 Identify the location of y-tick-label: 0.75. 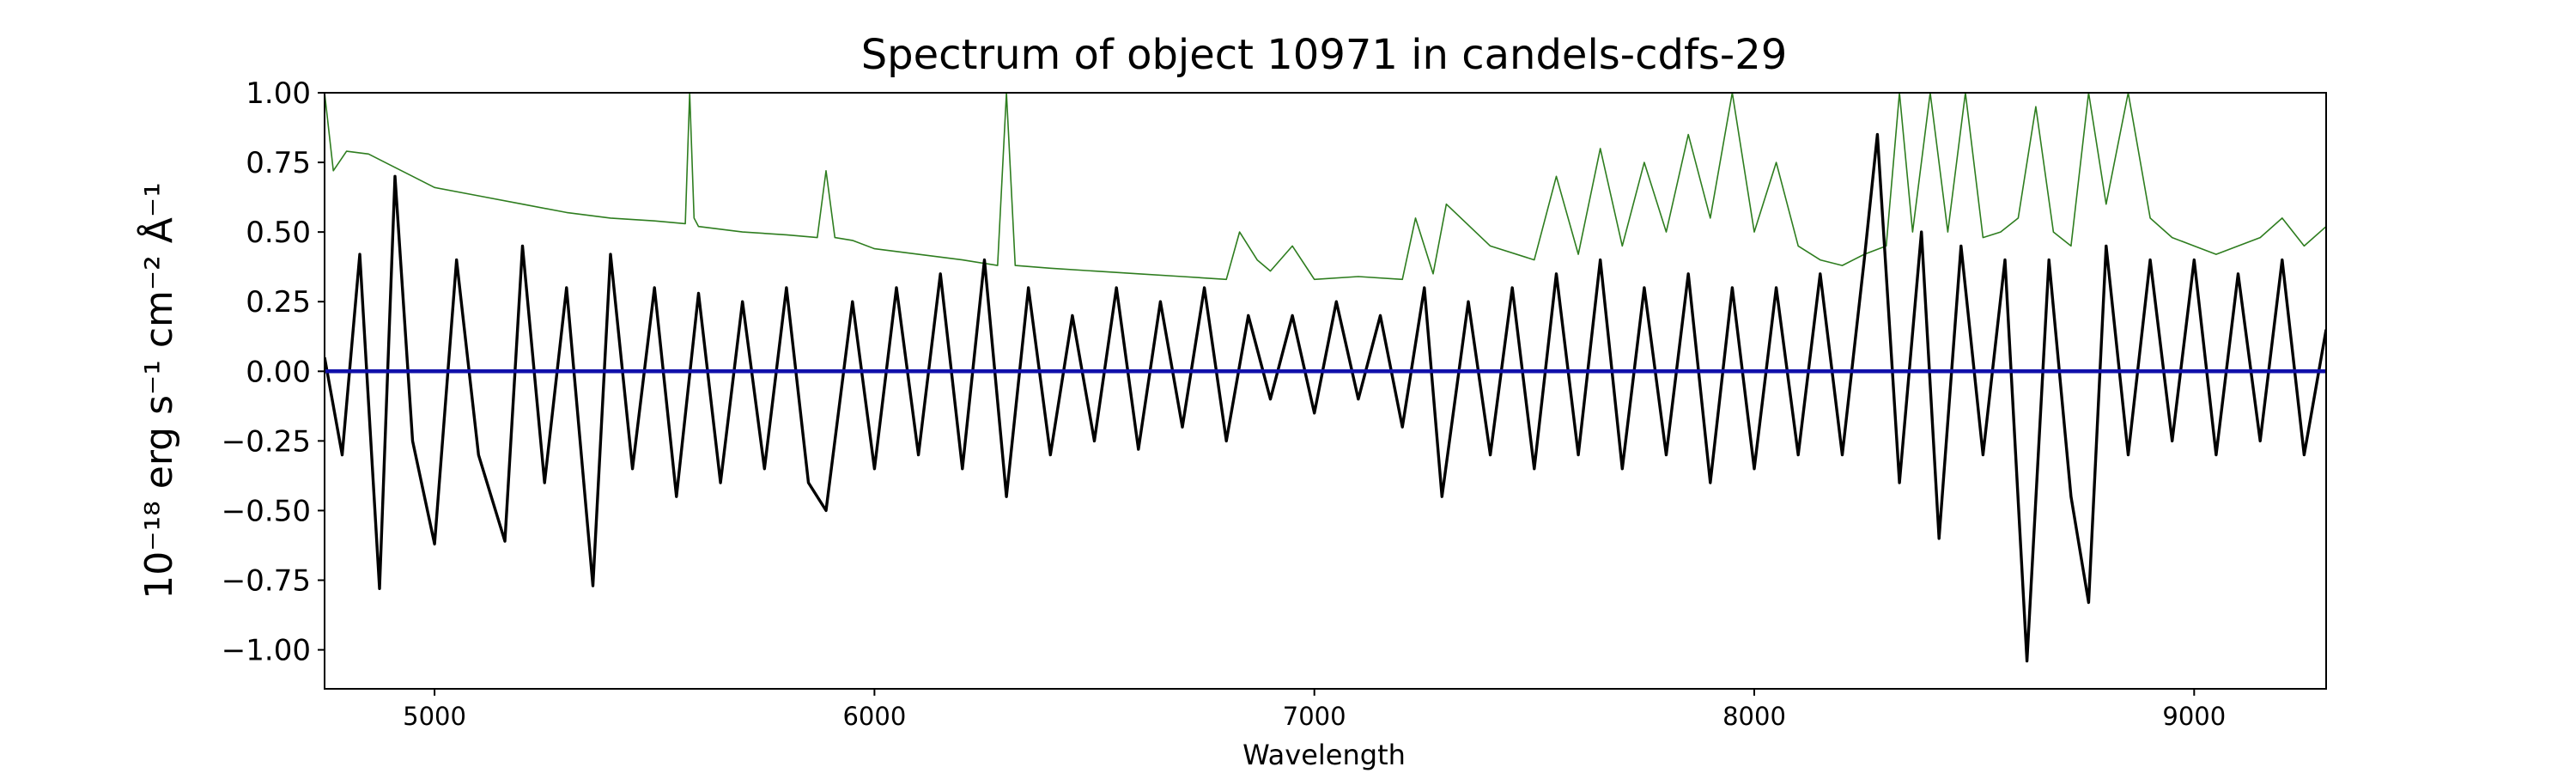
(279, 163).